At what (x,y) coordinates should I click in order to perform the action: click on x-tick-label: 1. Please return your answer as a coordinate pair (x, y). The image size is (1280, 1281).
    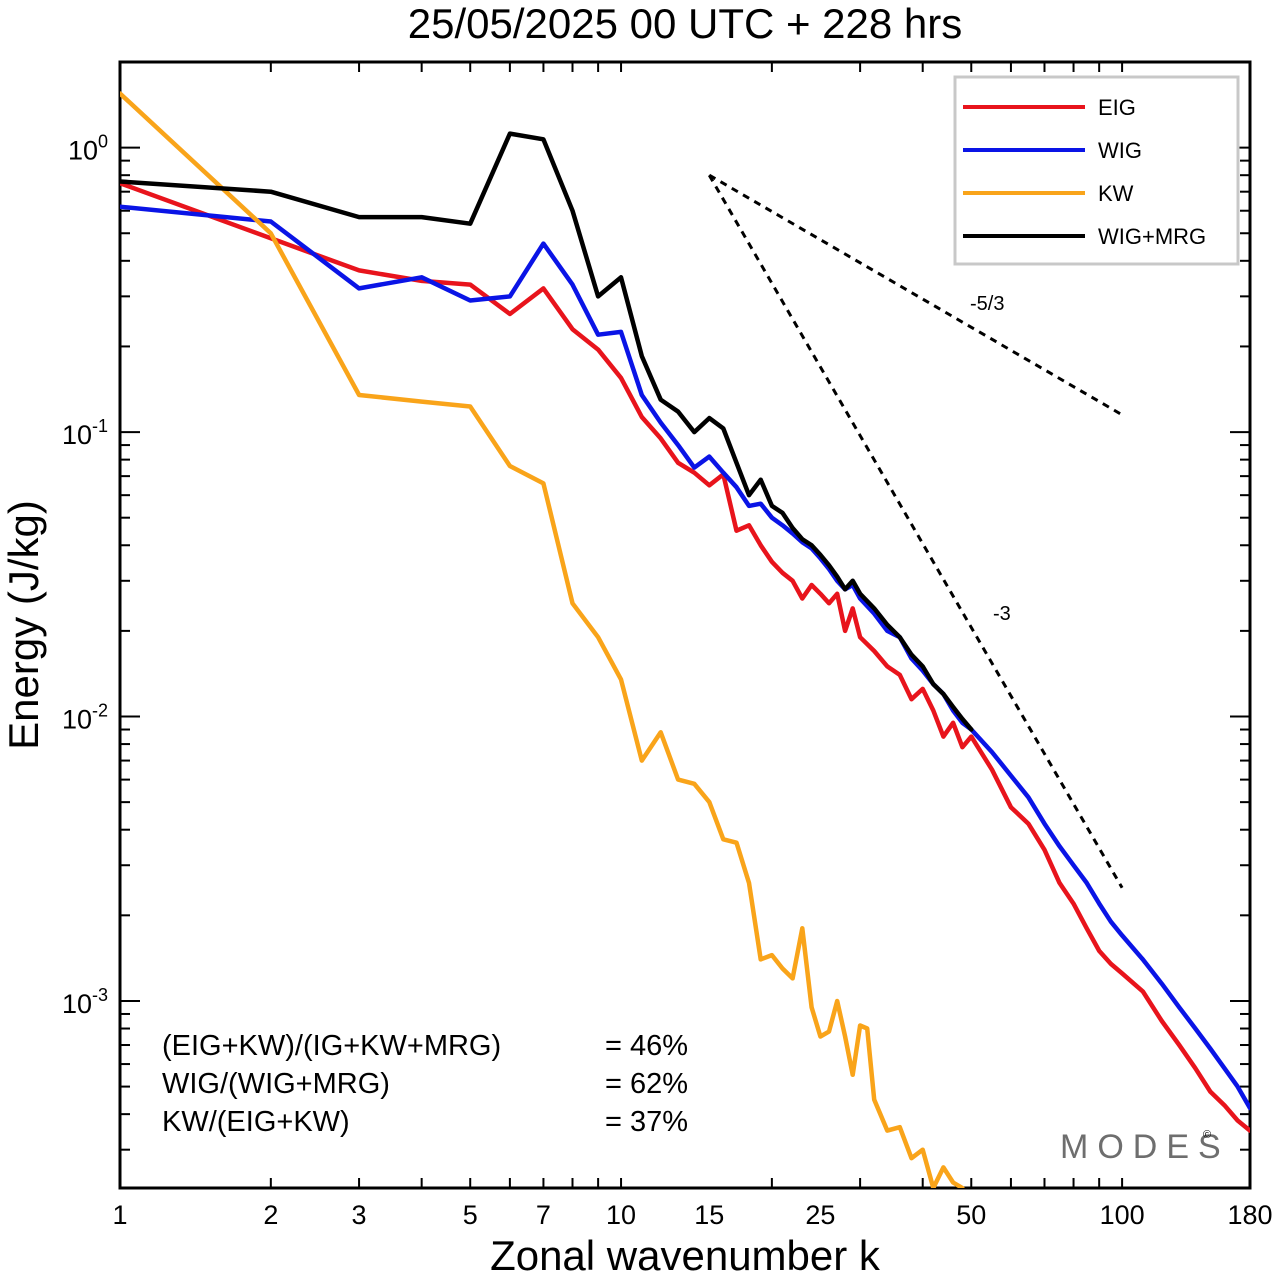
    Looking at the image, I should click on (119, 1215).